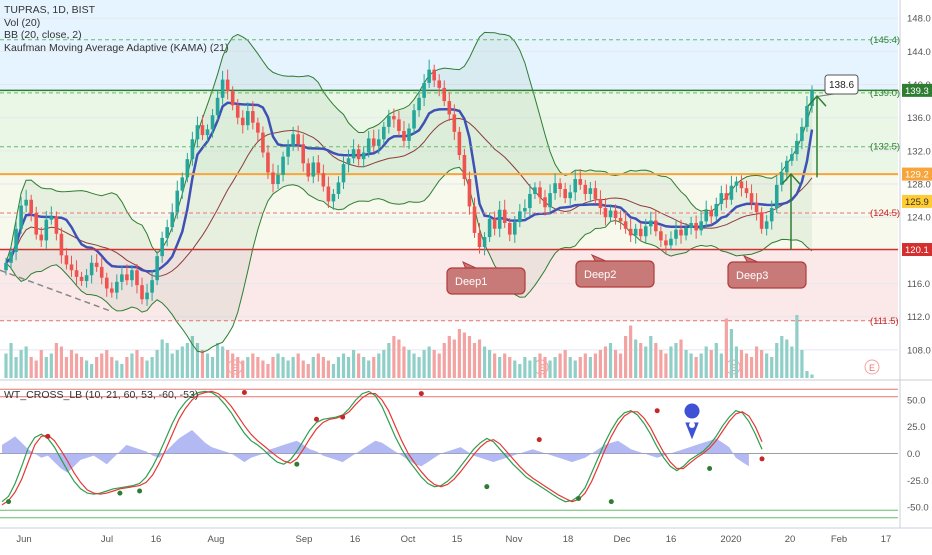 This screenshot has width=932, height=555. What do you see at coordinates (919, 350) in the screenshot?
I see `price-axis-tick-label: 108.0` at bounding box center [919, 350].